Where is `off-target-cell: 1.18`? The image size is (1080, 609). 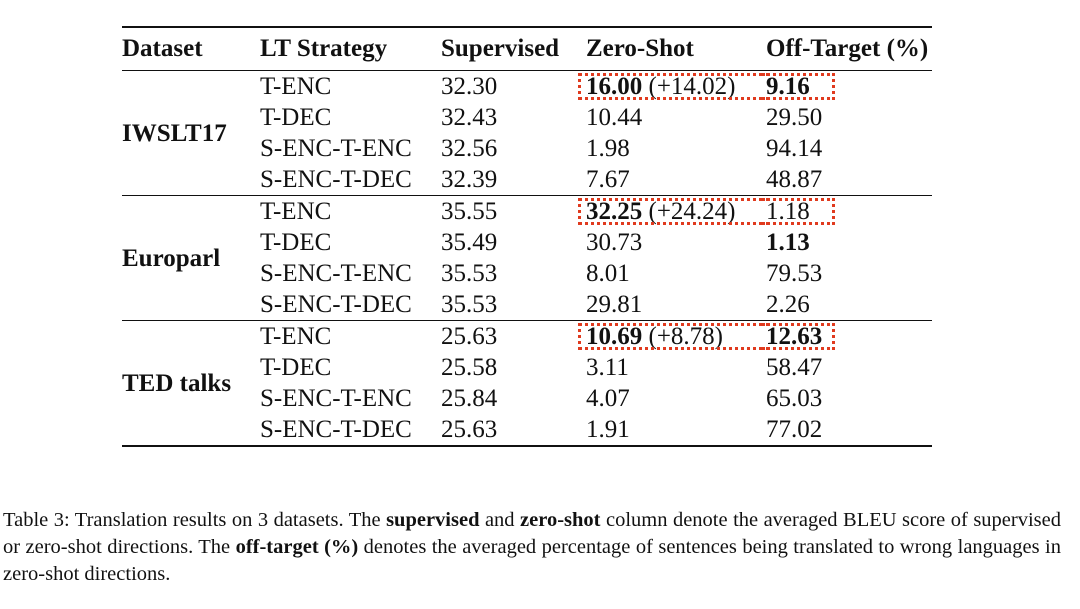
off-target-cell: 1.18 is located at coordinates (847, 212).